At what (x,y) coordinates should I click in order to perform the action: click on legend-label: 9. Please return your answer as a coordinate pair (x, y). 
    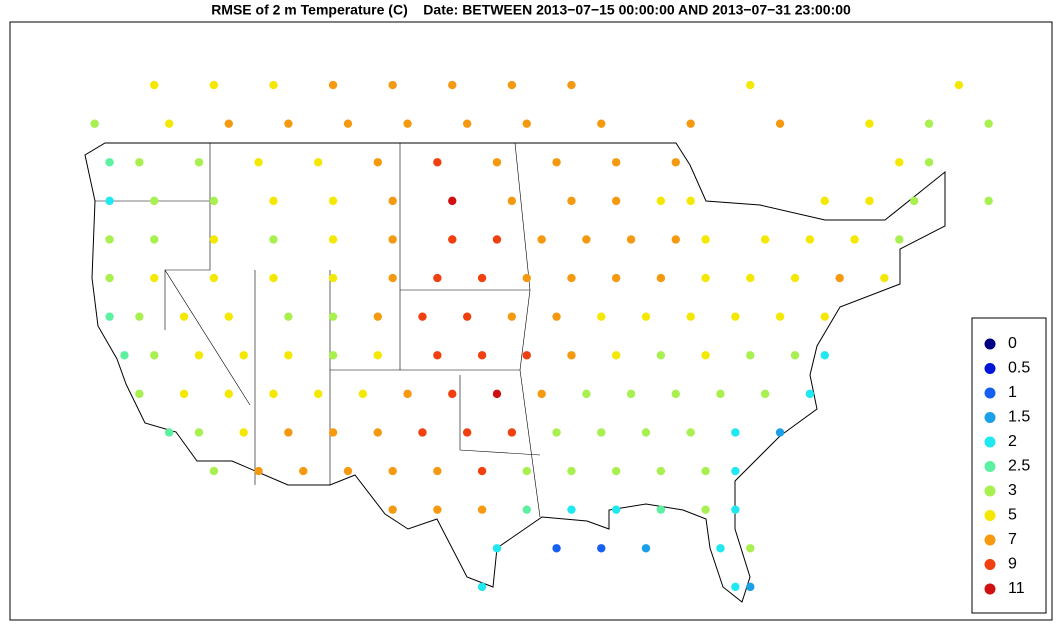
    Looking at the image, I should click on (1012, 564).